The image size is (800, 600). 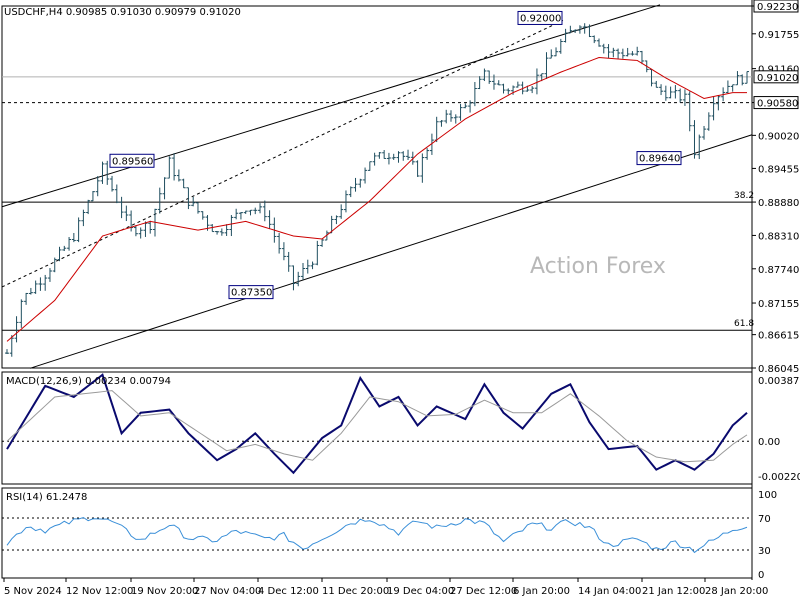 I want to click on macd-signal-line, so click(x=377, y=426).